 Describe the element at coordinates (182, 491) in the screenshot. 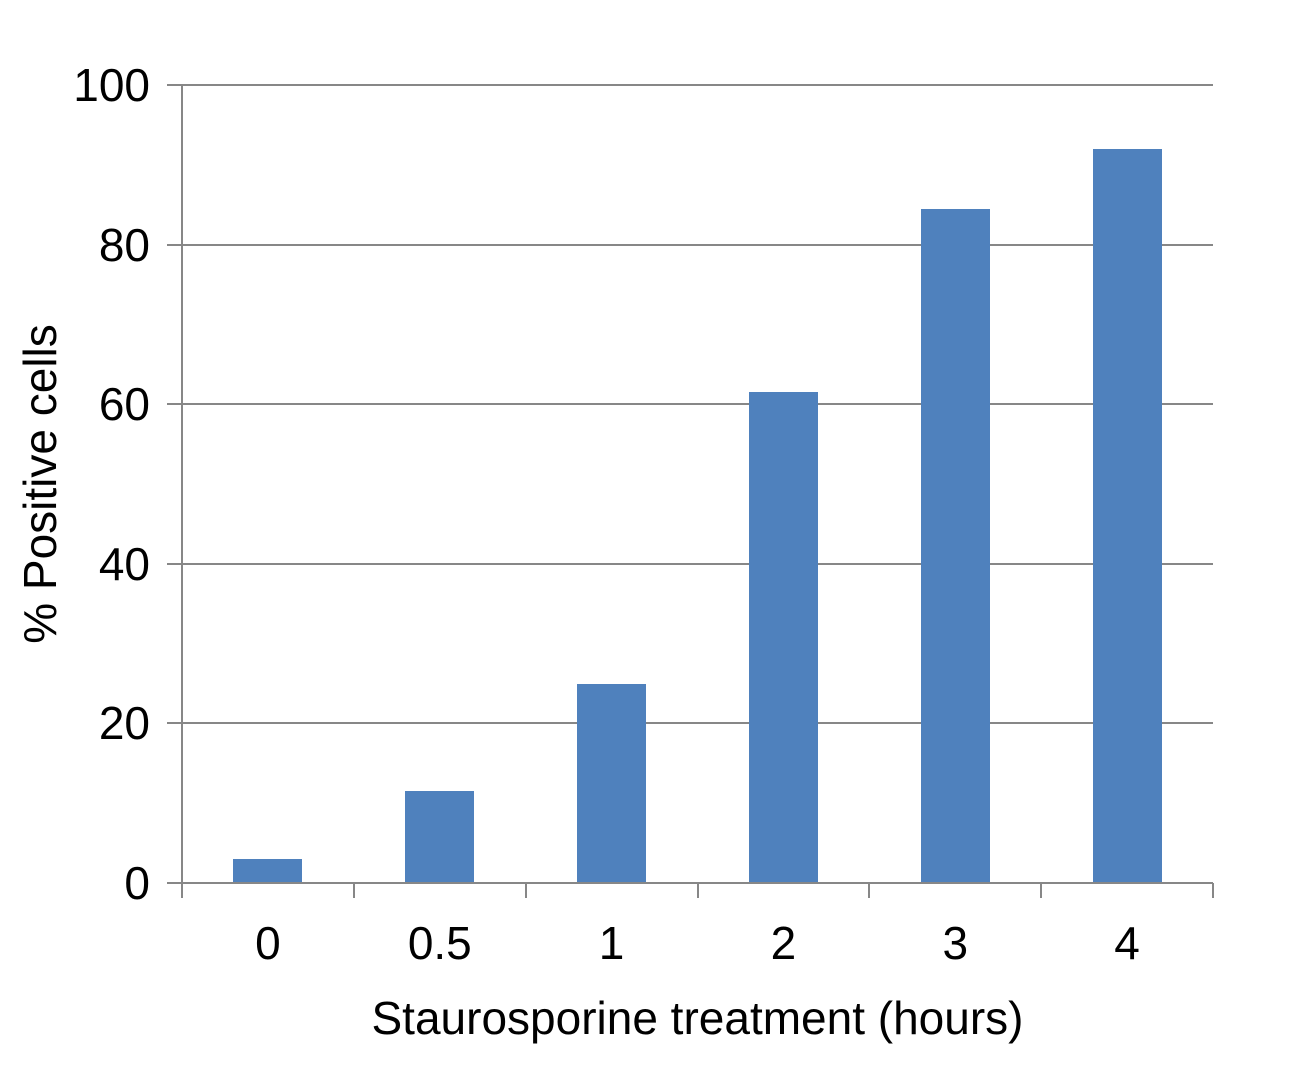

I see `y-axis-line` at that location.